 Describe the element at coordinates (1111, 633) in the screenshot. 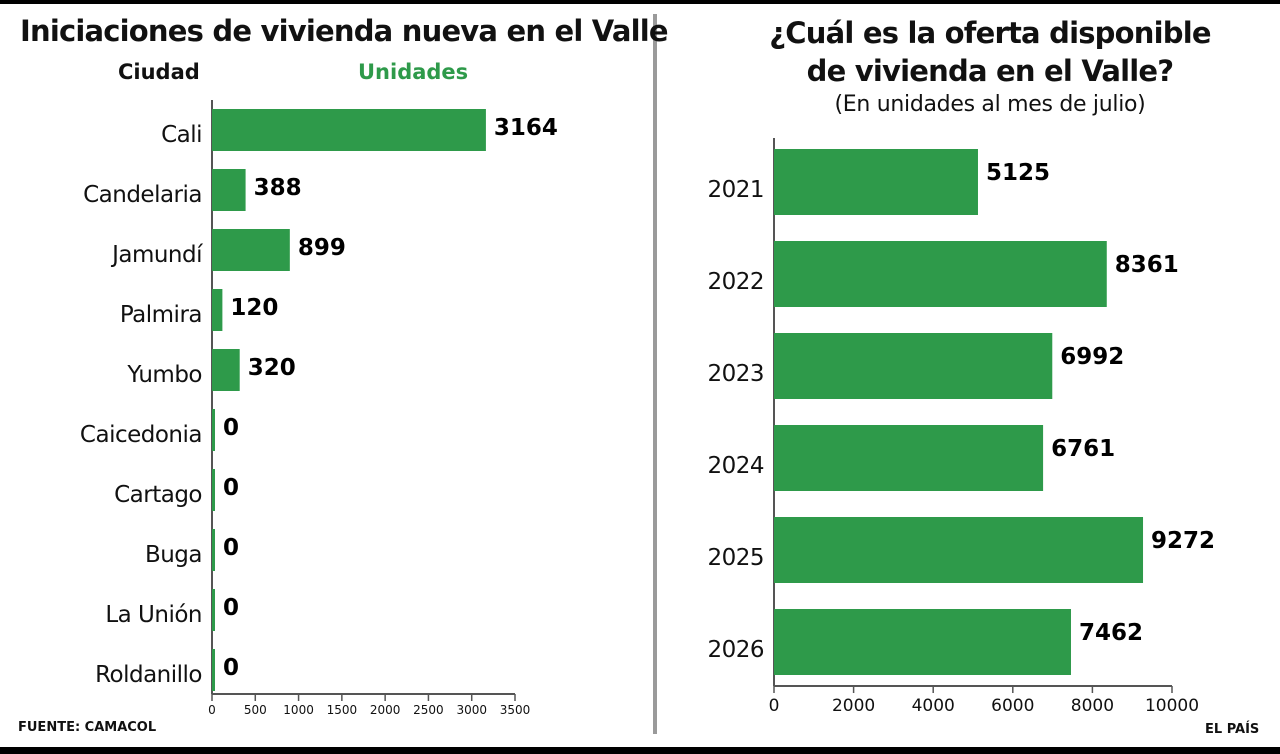

I see `value-label-2026: 7462` at that location.